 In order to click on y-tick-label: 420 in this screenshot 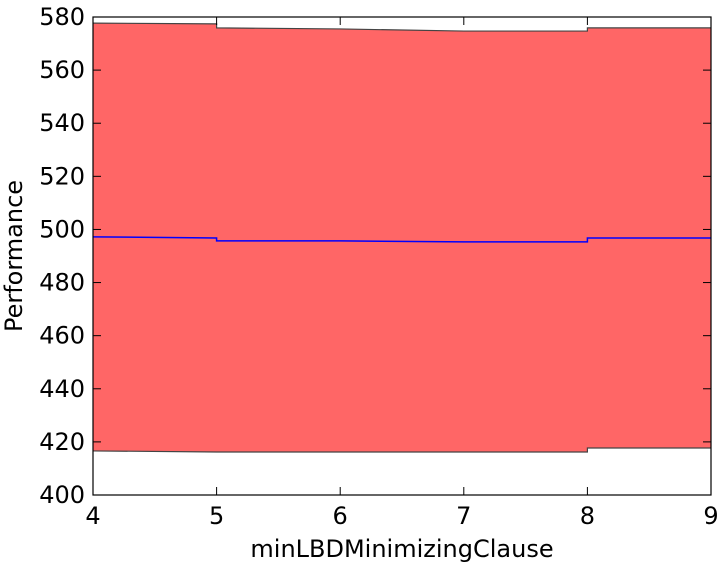, I will do `click(62, 442)`.